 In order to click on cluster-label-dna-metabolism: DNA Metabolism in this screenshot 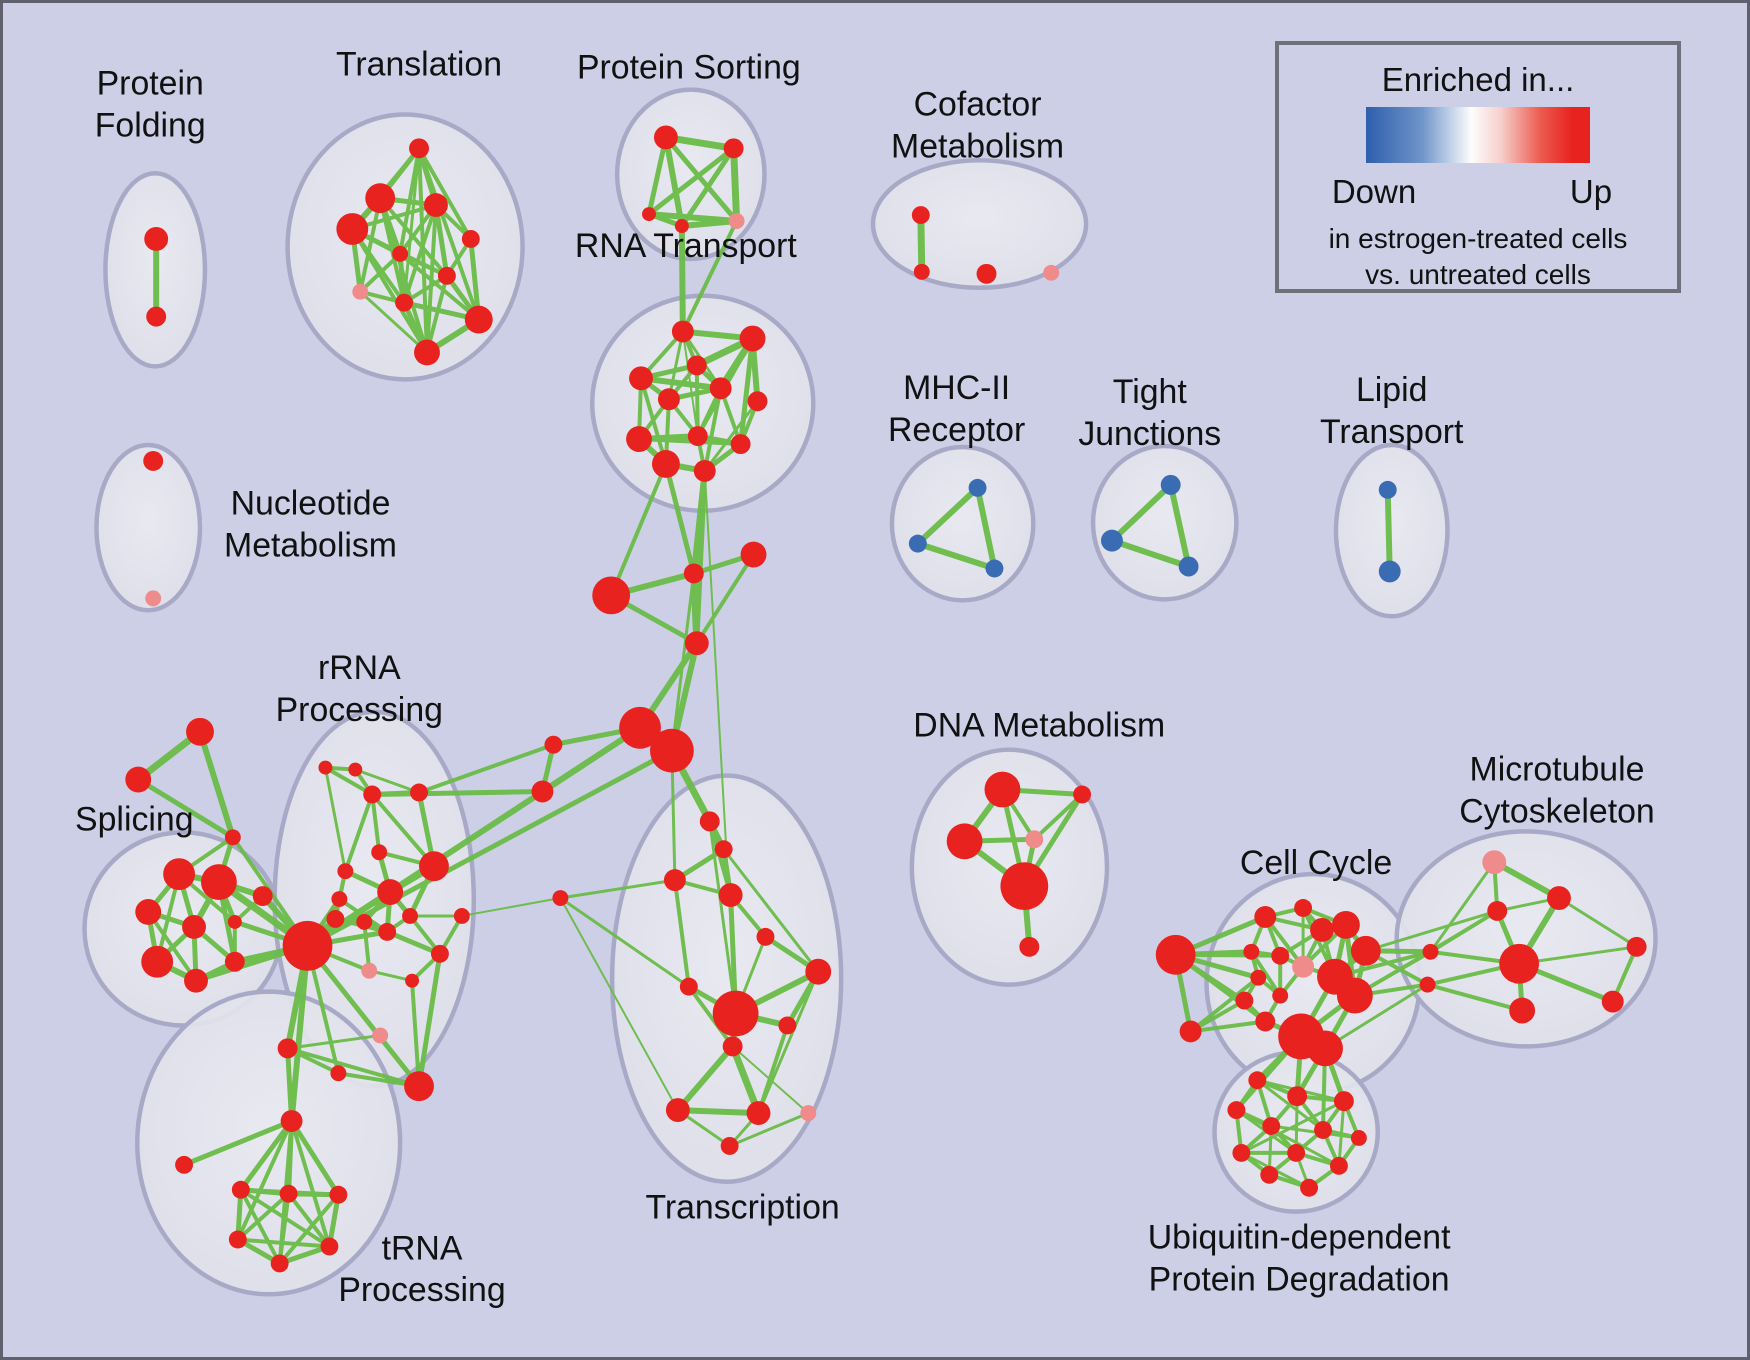, I will do `click(1039, 726)`.